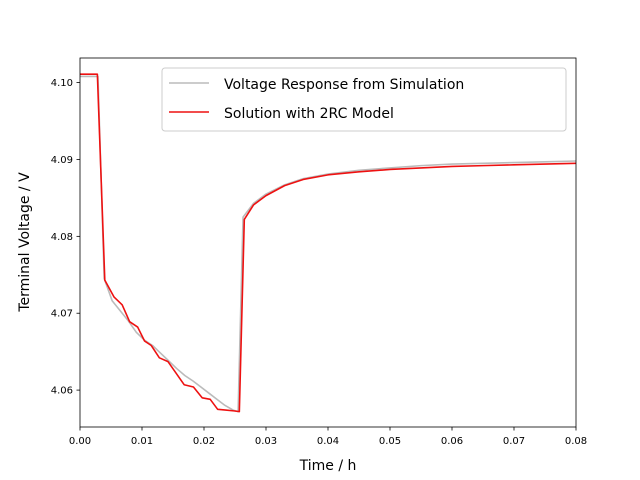  I want to click on y-tick-label: 4.10, so click(62, 83).